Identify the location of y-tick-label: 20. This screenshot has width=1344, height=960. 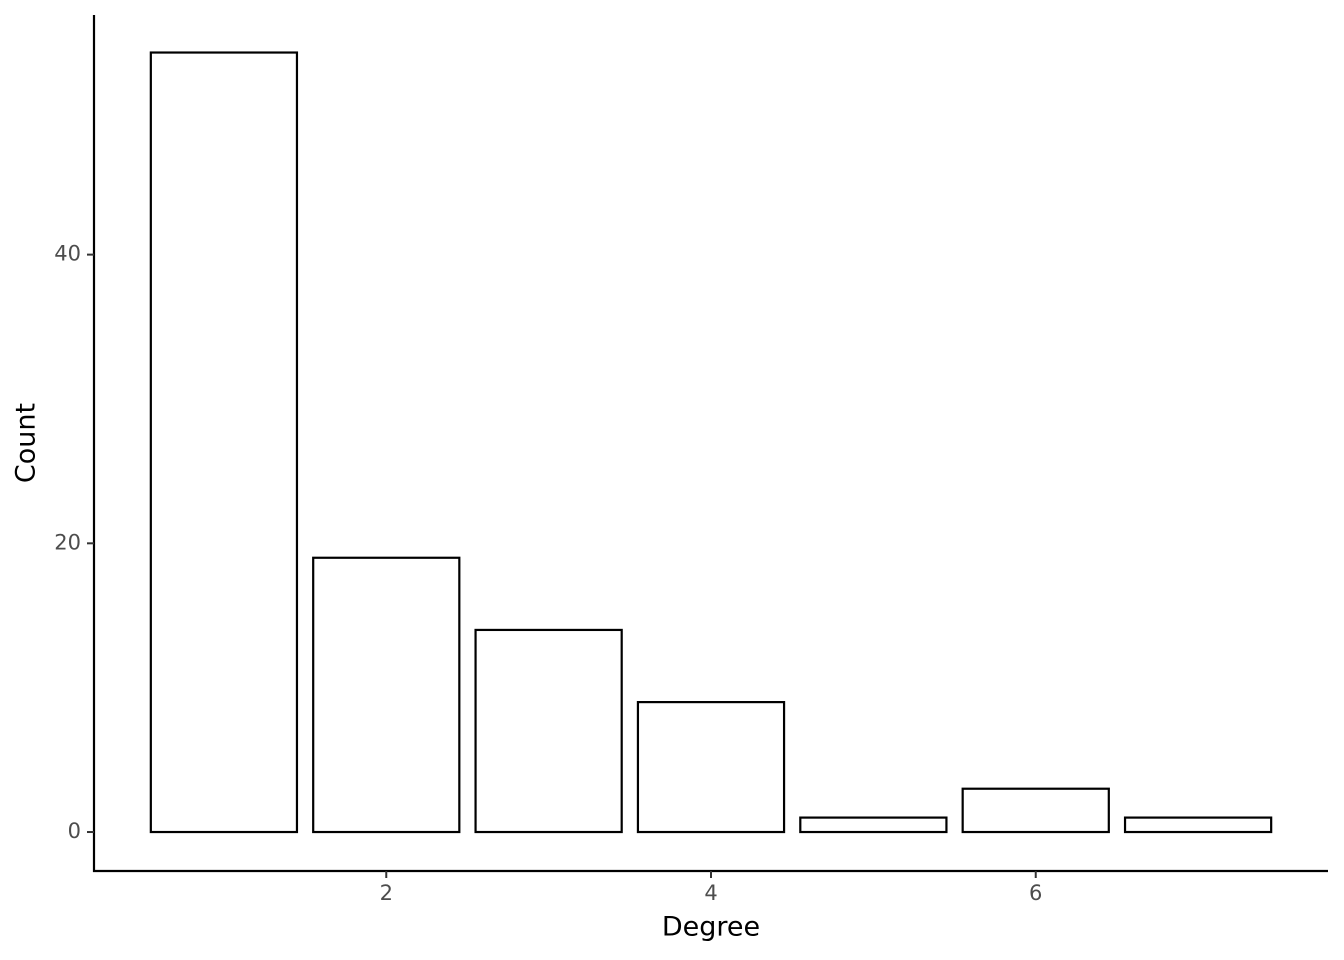
(67, 542).